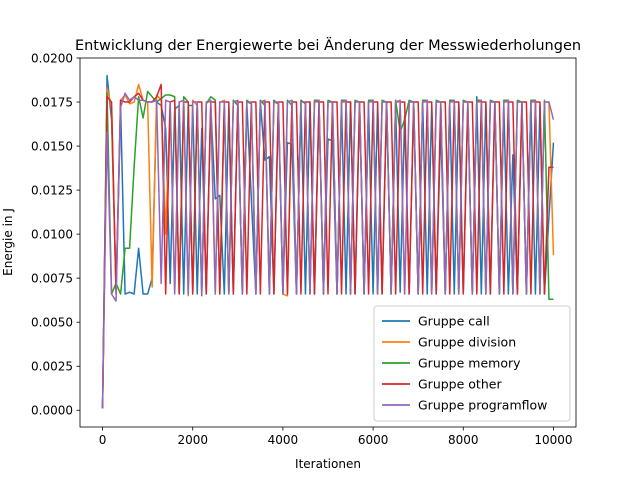 The image size is (640, 480). Describe the element at coordinates (460, 384) in the screenshot. I see `legend-label: Gruppe other` at that location.